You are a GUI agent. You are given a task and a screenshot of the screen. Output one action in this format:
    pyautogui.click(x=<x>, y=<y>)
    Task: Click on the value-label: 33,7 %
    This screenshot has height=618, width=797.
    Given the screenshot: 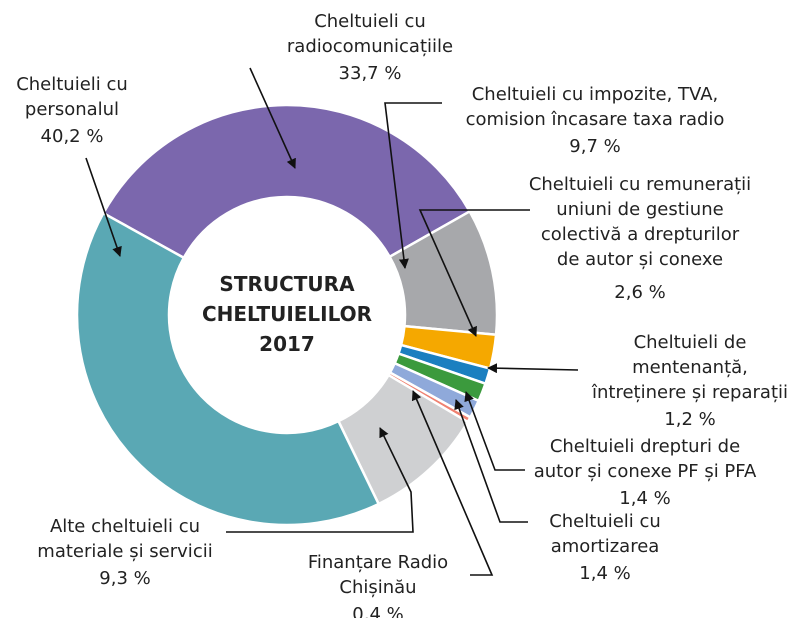 What is the action you would take?
    pyautogui.click(x=370, y=73)
    